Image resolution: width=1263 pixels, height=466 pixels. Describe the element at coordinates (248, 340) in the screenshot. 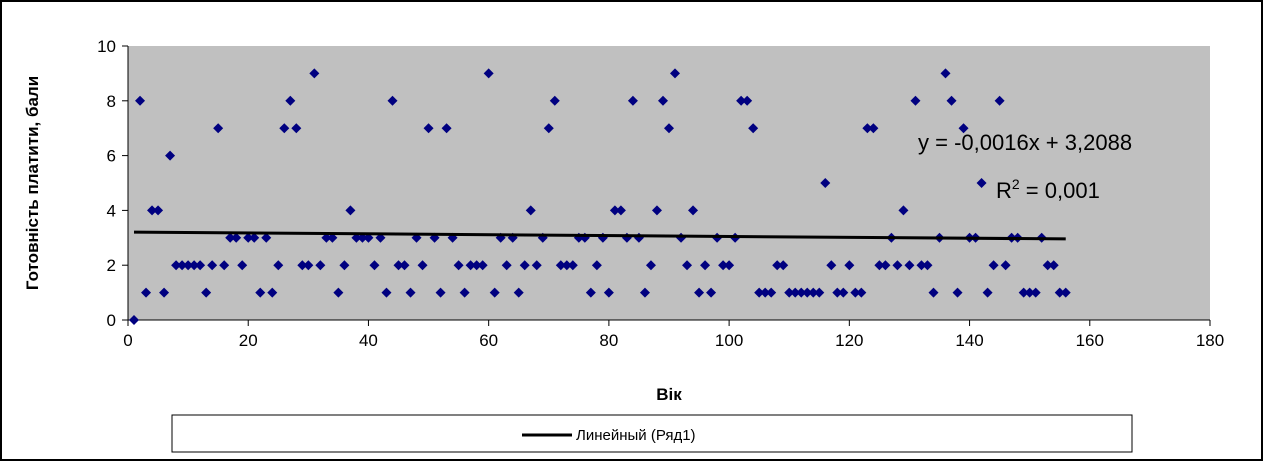

I see `x-tick-label: 20` at that location.